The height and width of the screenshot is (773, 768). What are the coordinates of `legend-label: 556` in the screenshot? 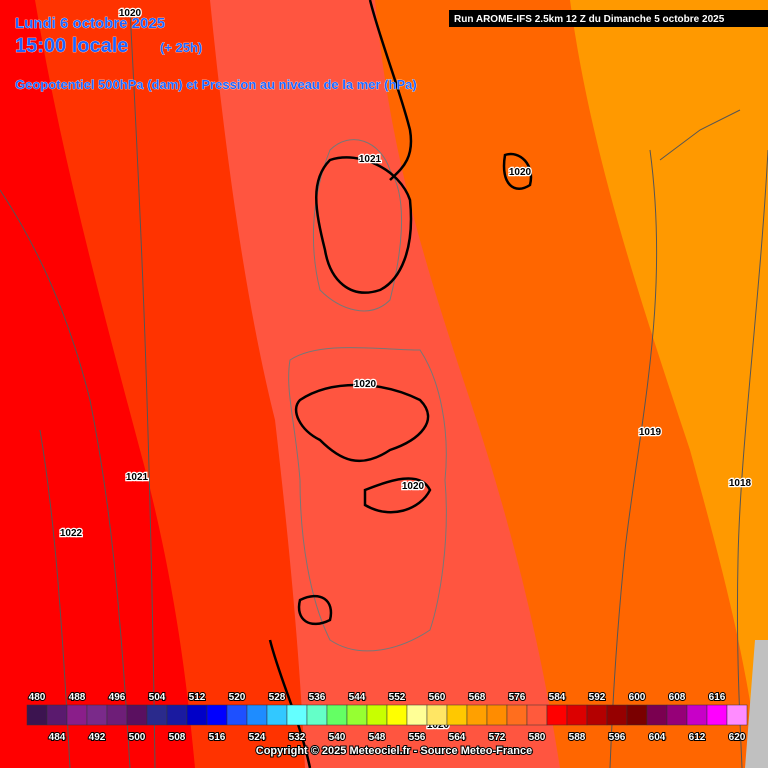 It's located at (417, 737).